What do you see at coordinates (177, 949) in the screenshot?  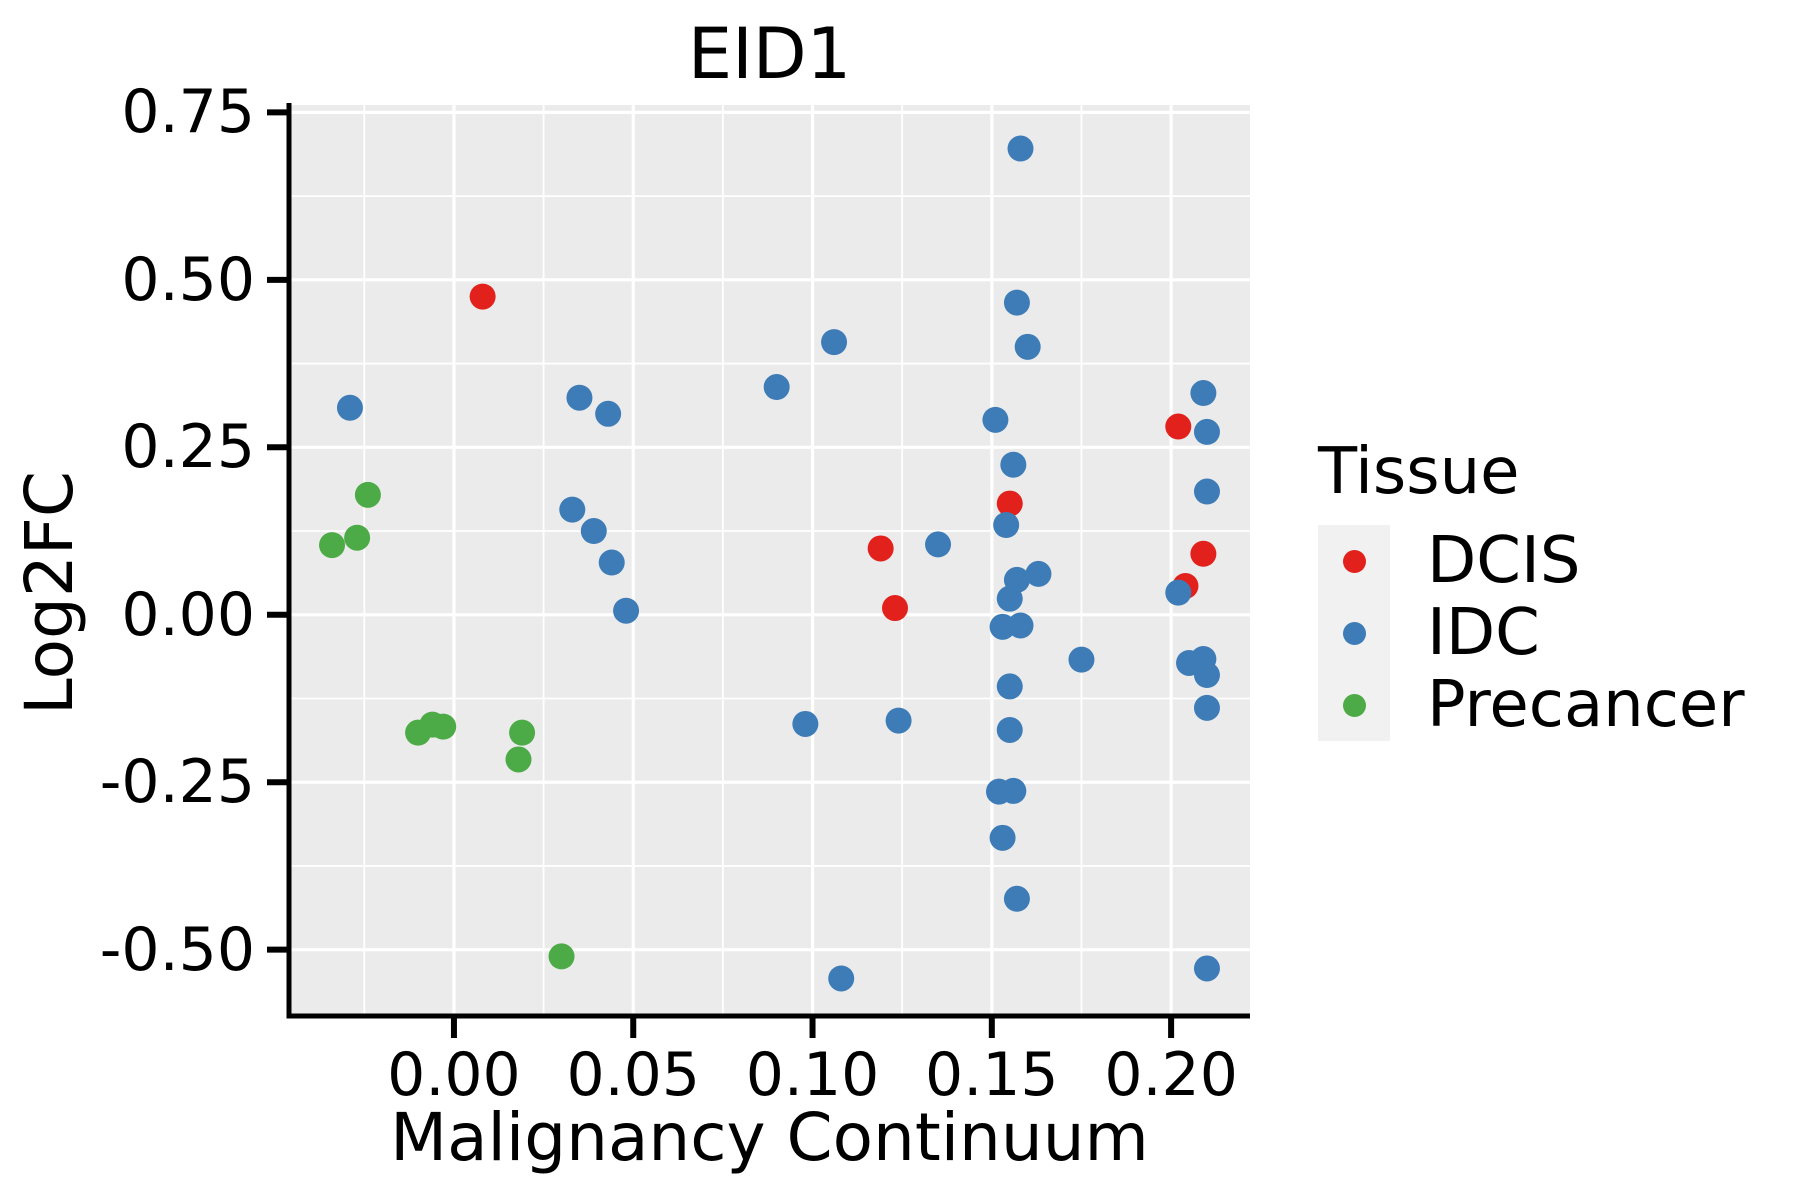 I see `y-tick-label: -0.50` at bounding box center [177, 949].